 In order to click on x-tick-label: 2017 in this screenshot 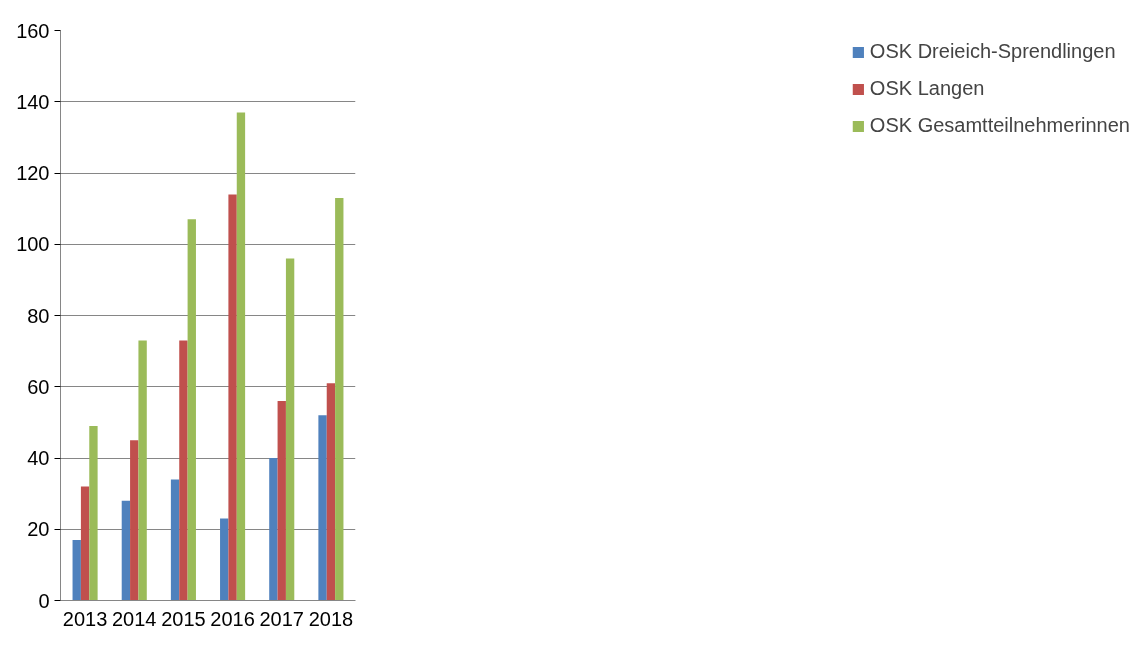, I will do `click(281, 618)`.